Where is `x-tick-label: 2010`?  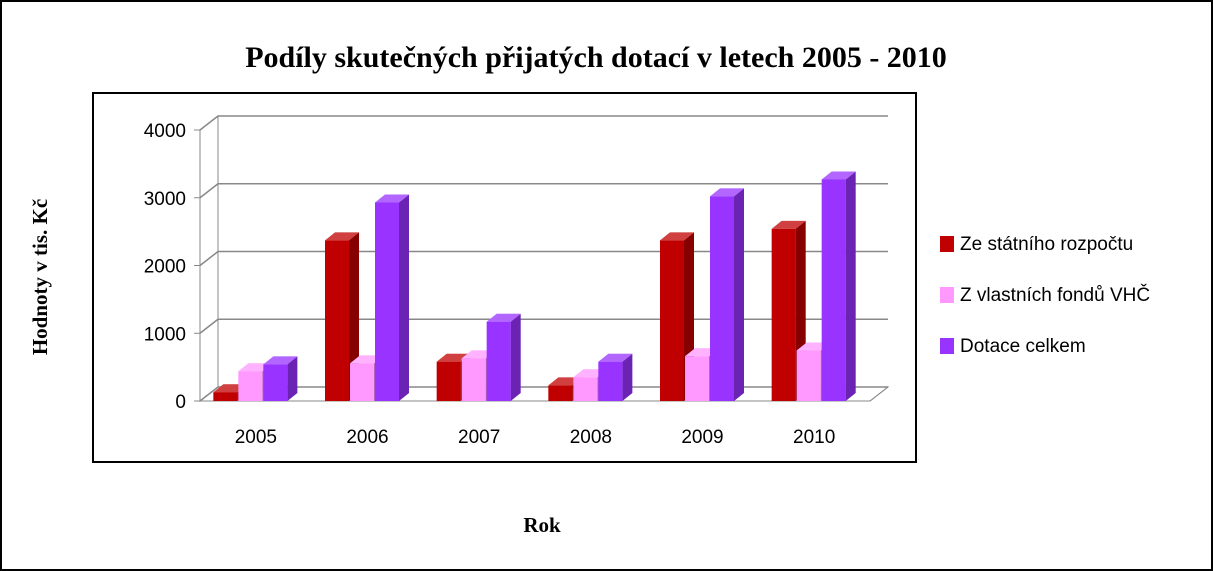 x-tick-label: 2010 is located at coordinates (814, 437).